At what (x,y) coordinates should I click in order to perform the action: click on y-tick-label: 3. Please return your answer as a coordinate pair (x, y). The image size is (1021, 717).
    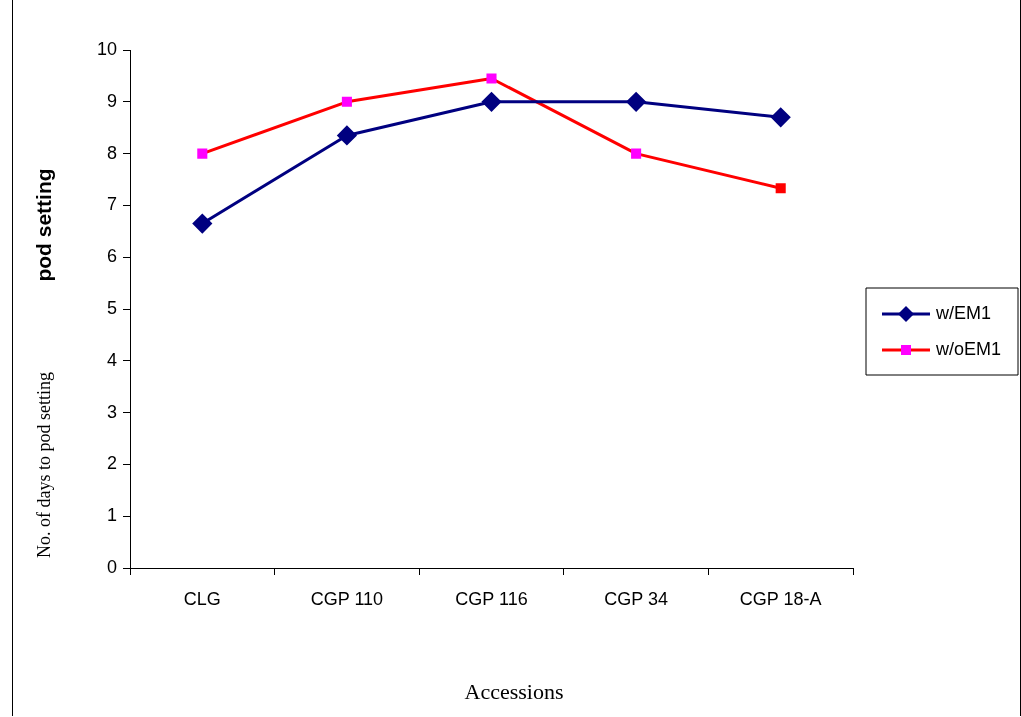
    Looking at the image, I should click on (111, 411).